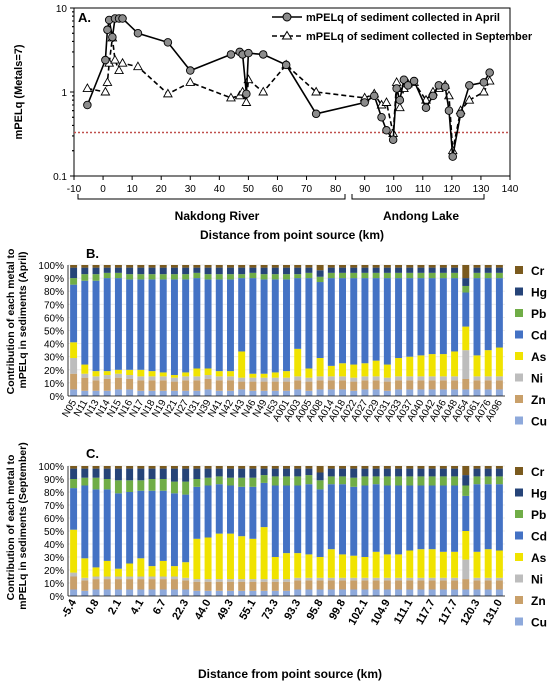 The width and height of the screenshot is (550, 685). Describe the element at coordinates (115, 607) in the screenshot. I see `x-tick-label: 2.1` at that location.